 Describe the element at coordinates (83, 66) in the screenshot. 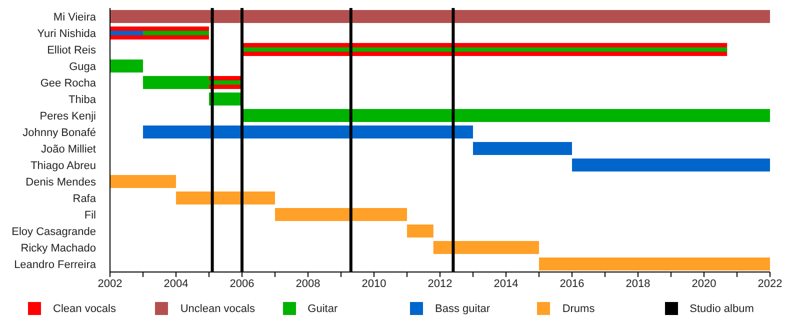

I see `y-tick-label: Guga` at that location.